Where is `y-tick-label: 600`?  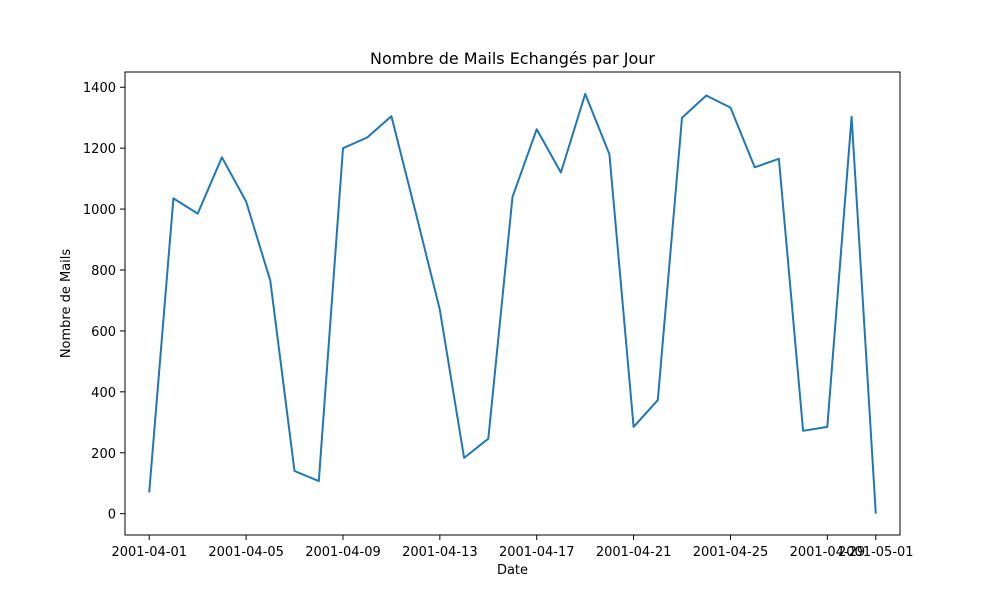 y-tick-label: 600 is located at coordinates (103, 332).